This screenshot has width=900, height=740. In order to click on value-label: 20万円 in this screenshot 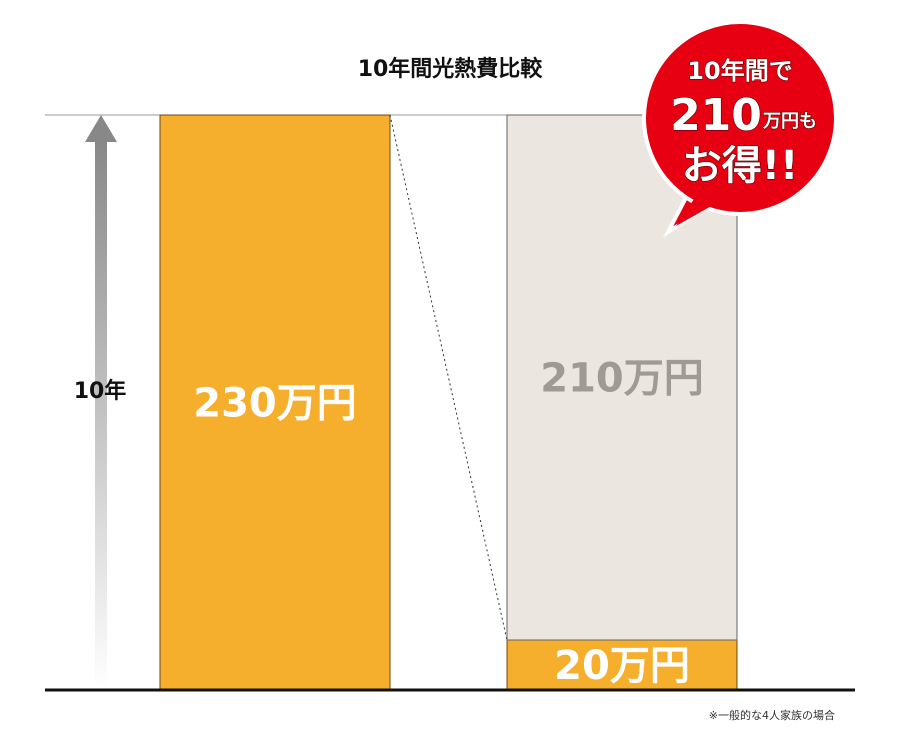, I will do `click(622, 666)`.